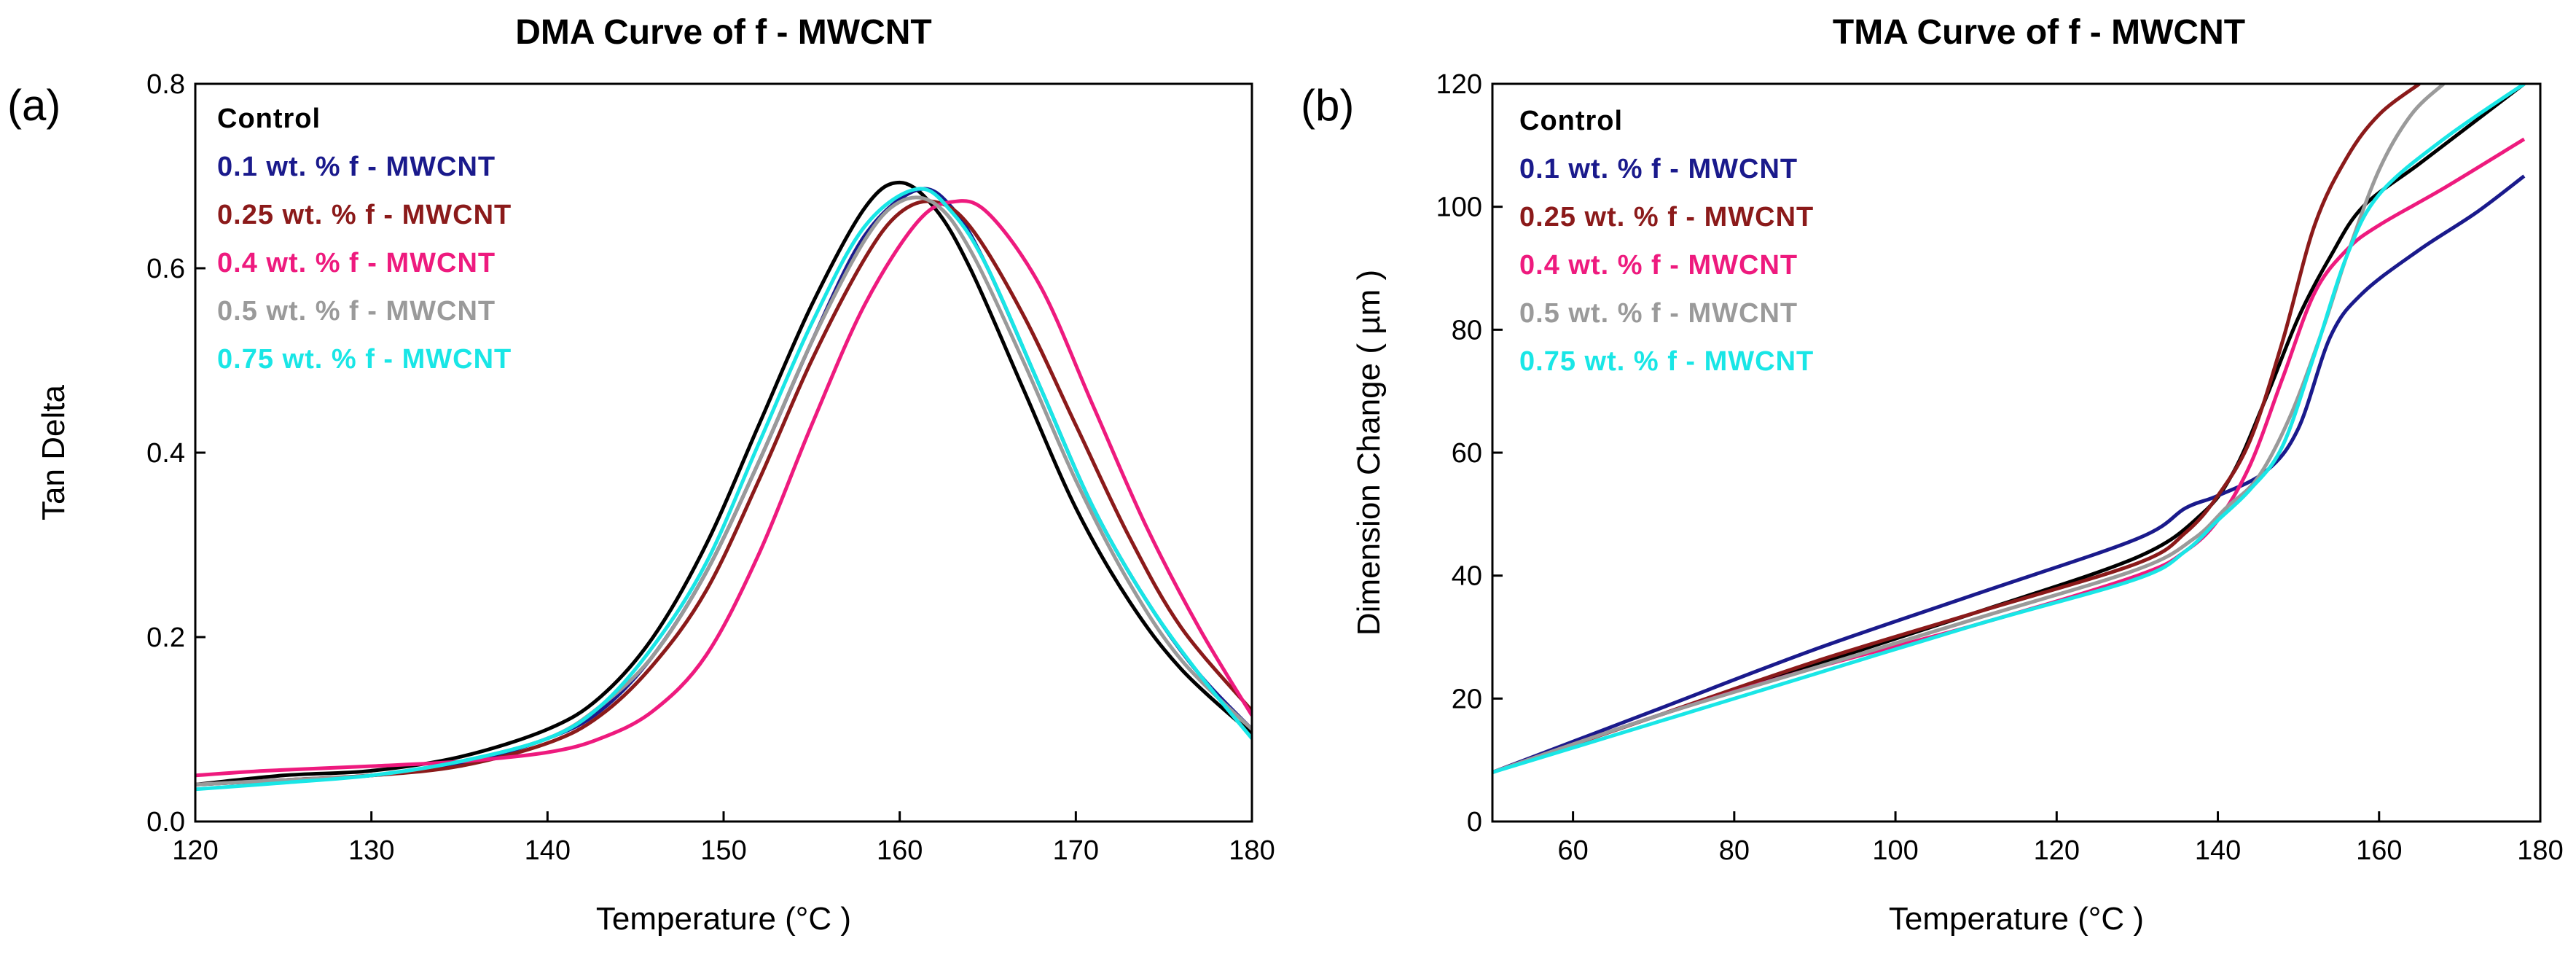 This screenshot has width=2576, height=960. I want to click on tma-chart-title: TMA Curve of f - MWCNT, so click(2039, 32).